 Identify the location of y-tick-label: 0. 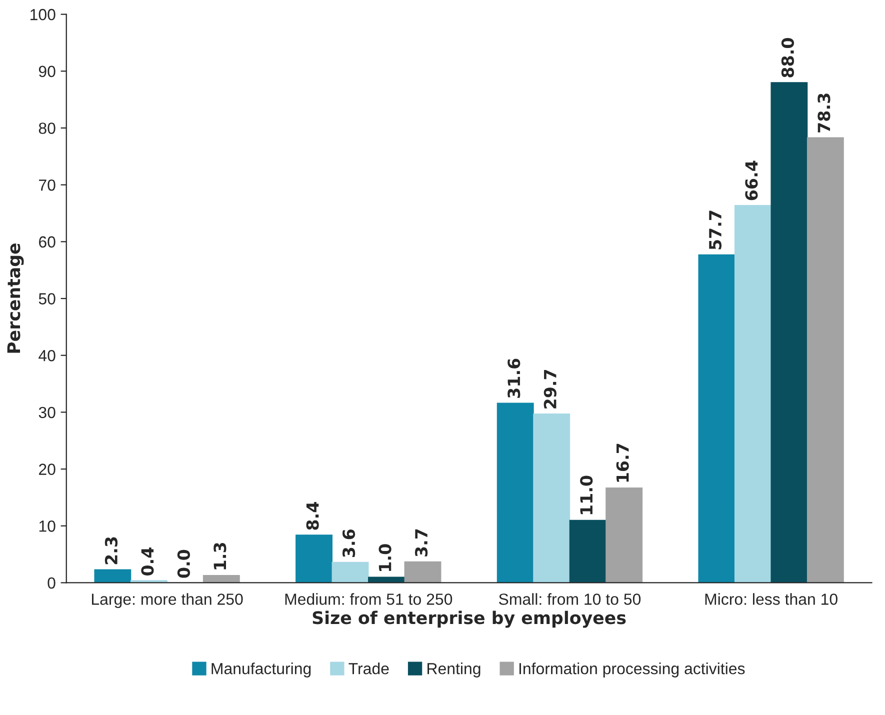
(52, 583).